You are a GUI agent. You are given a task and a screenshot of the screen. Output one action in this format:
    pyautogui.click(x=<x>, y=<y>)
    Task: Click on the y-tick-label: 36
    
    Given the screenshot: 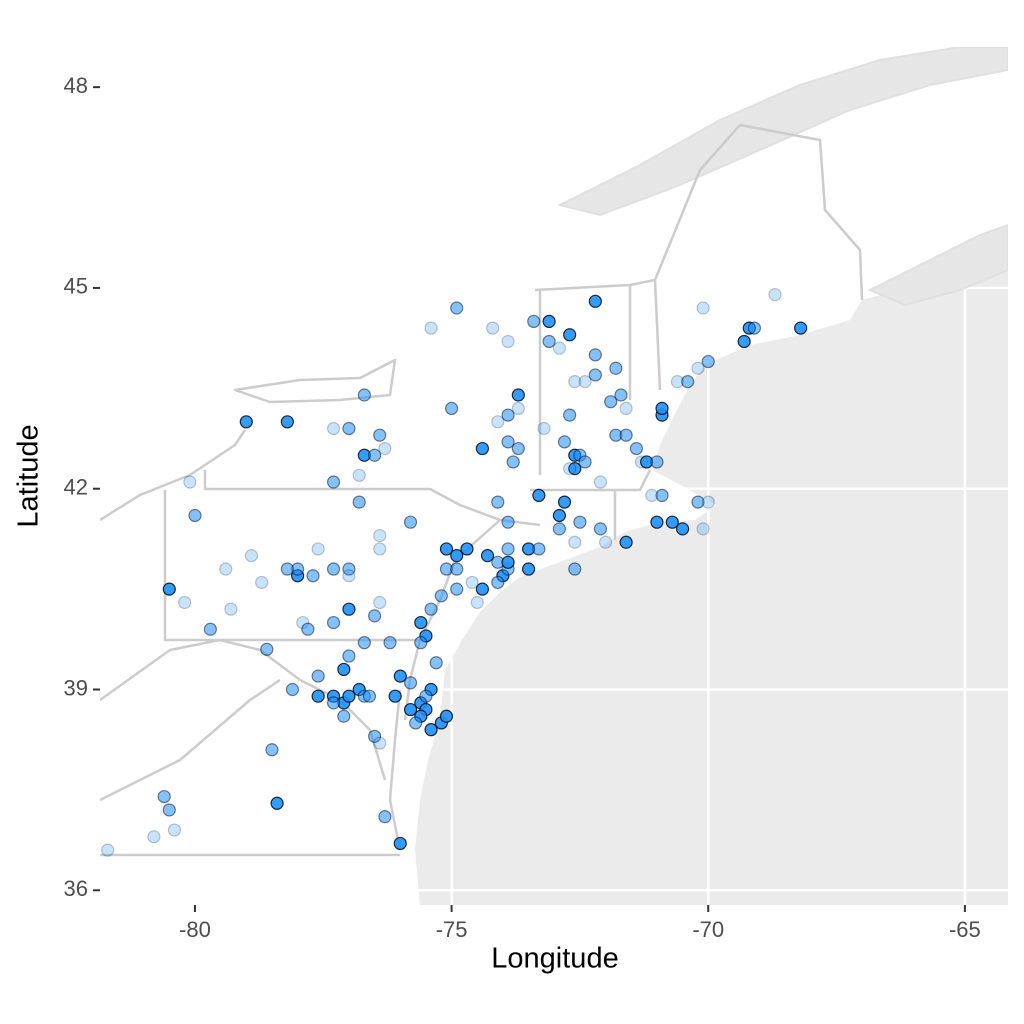 What is the action you would take?
    pyautogui.click(x=76, y=888)
    